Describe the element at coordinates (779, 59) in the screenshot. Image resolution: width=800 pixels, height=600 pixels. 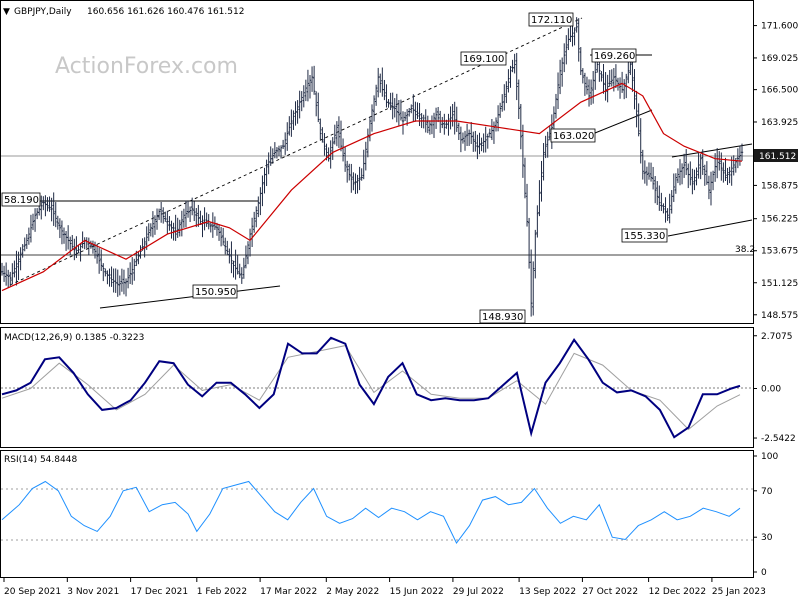
I see `y-tick-label: 169.025` at that location.